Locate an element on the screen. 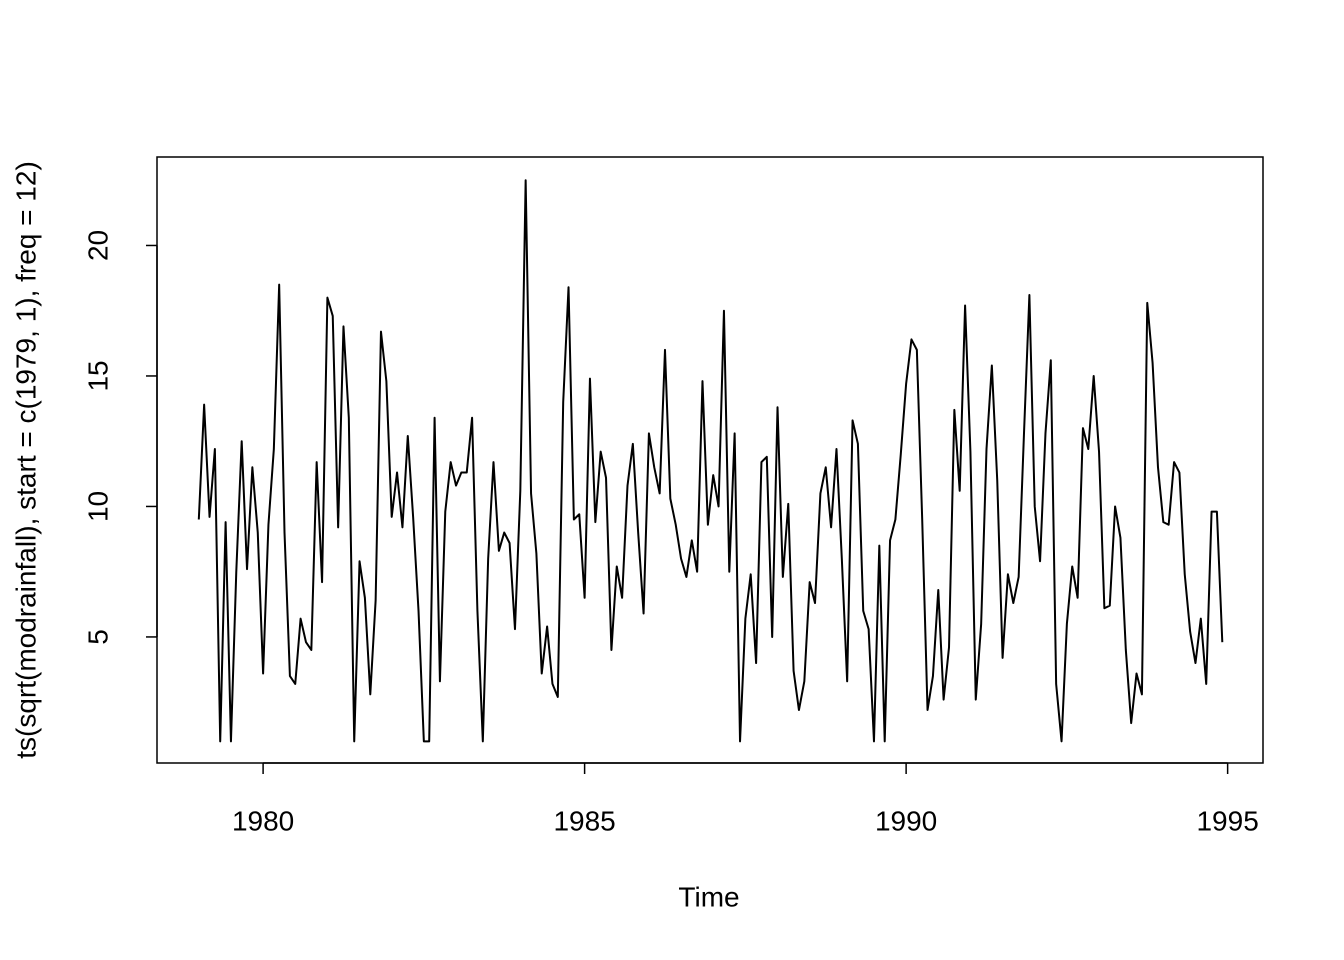 Image resolution: width=1344 pixels, height=960 pixels. y-tick-label: 10 is located at coordinates (97, 506).